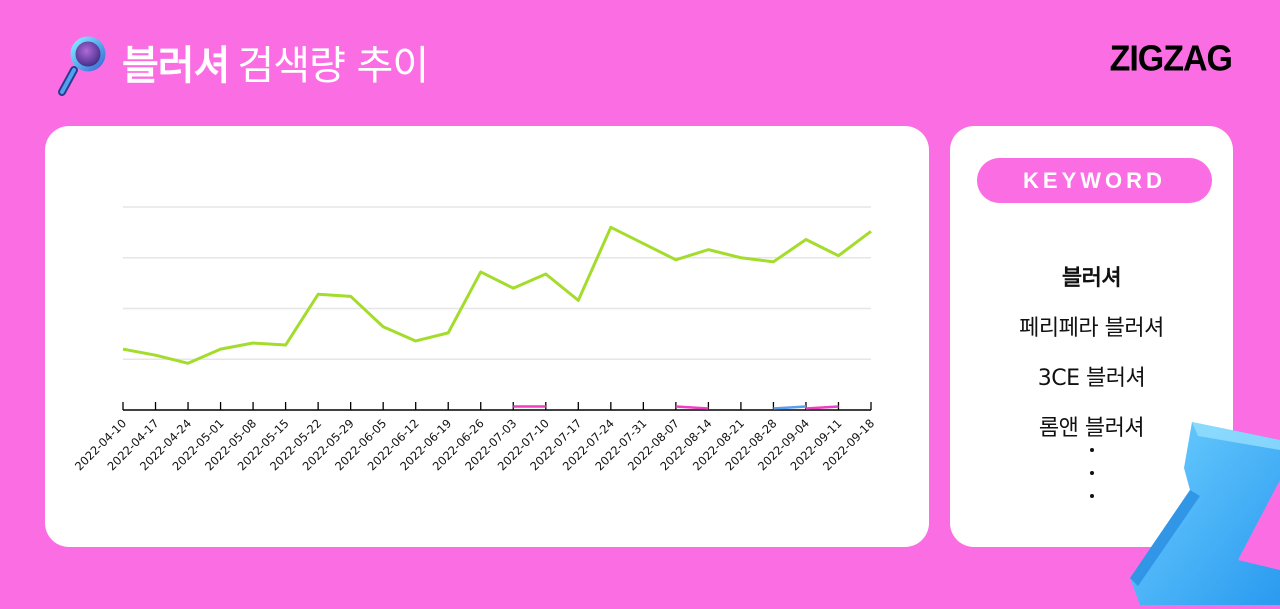 The height and width of the screenshot is (609, 1280). What do you see at coordinates (1171, 59) in the screenshot?
I see `zigzag-logo: ZIGZAG` at bounding box center [1171, 59].